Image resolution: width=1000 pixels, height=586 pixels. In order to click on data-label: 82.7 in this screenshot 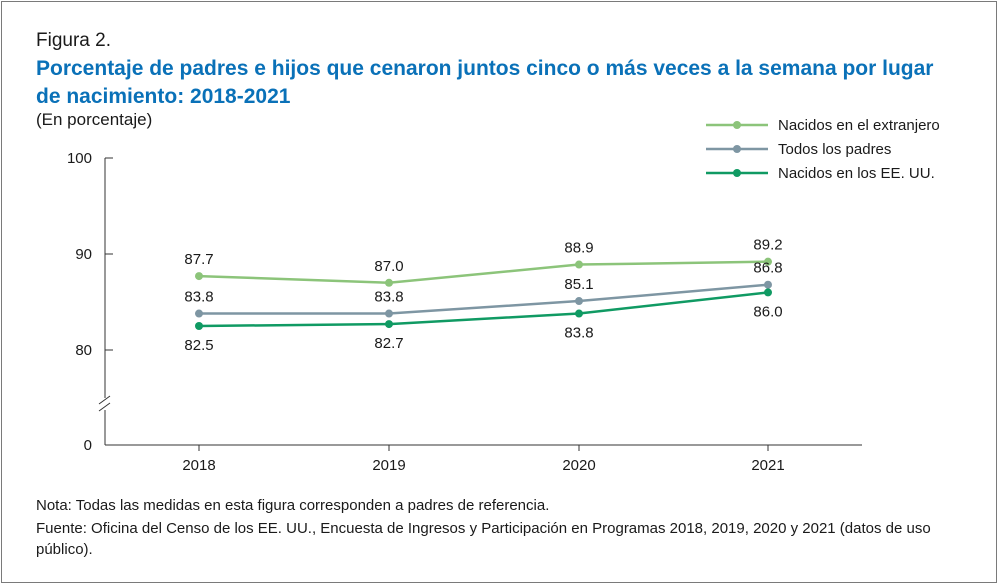, I will do `click(388, 343)`.